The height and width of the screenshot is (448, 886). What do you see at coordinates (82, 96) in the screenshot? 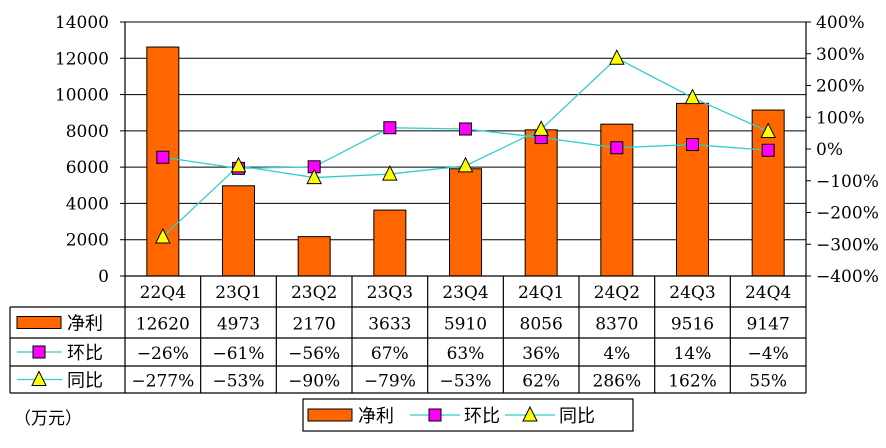
I see `y-left-tick-label: 10000` at bounding box center [82, 96].